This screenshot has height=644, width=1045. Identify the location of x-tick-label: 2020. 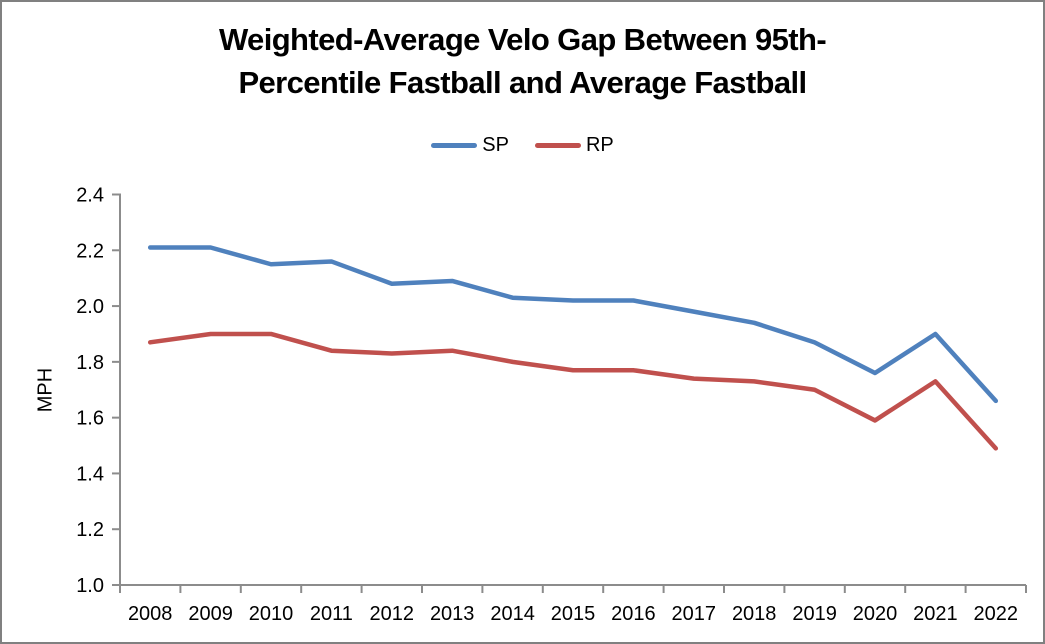
(875, 614).